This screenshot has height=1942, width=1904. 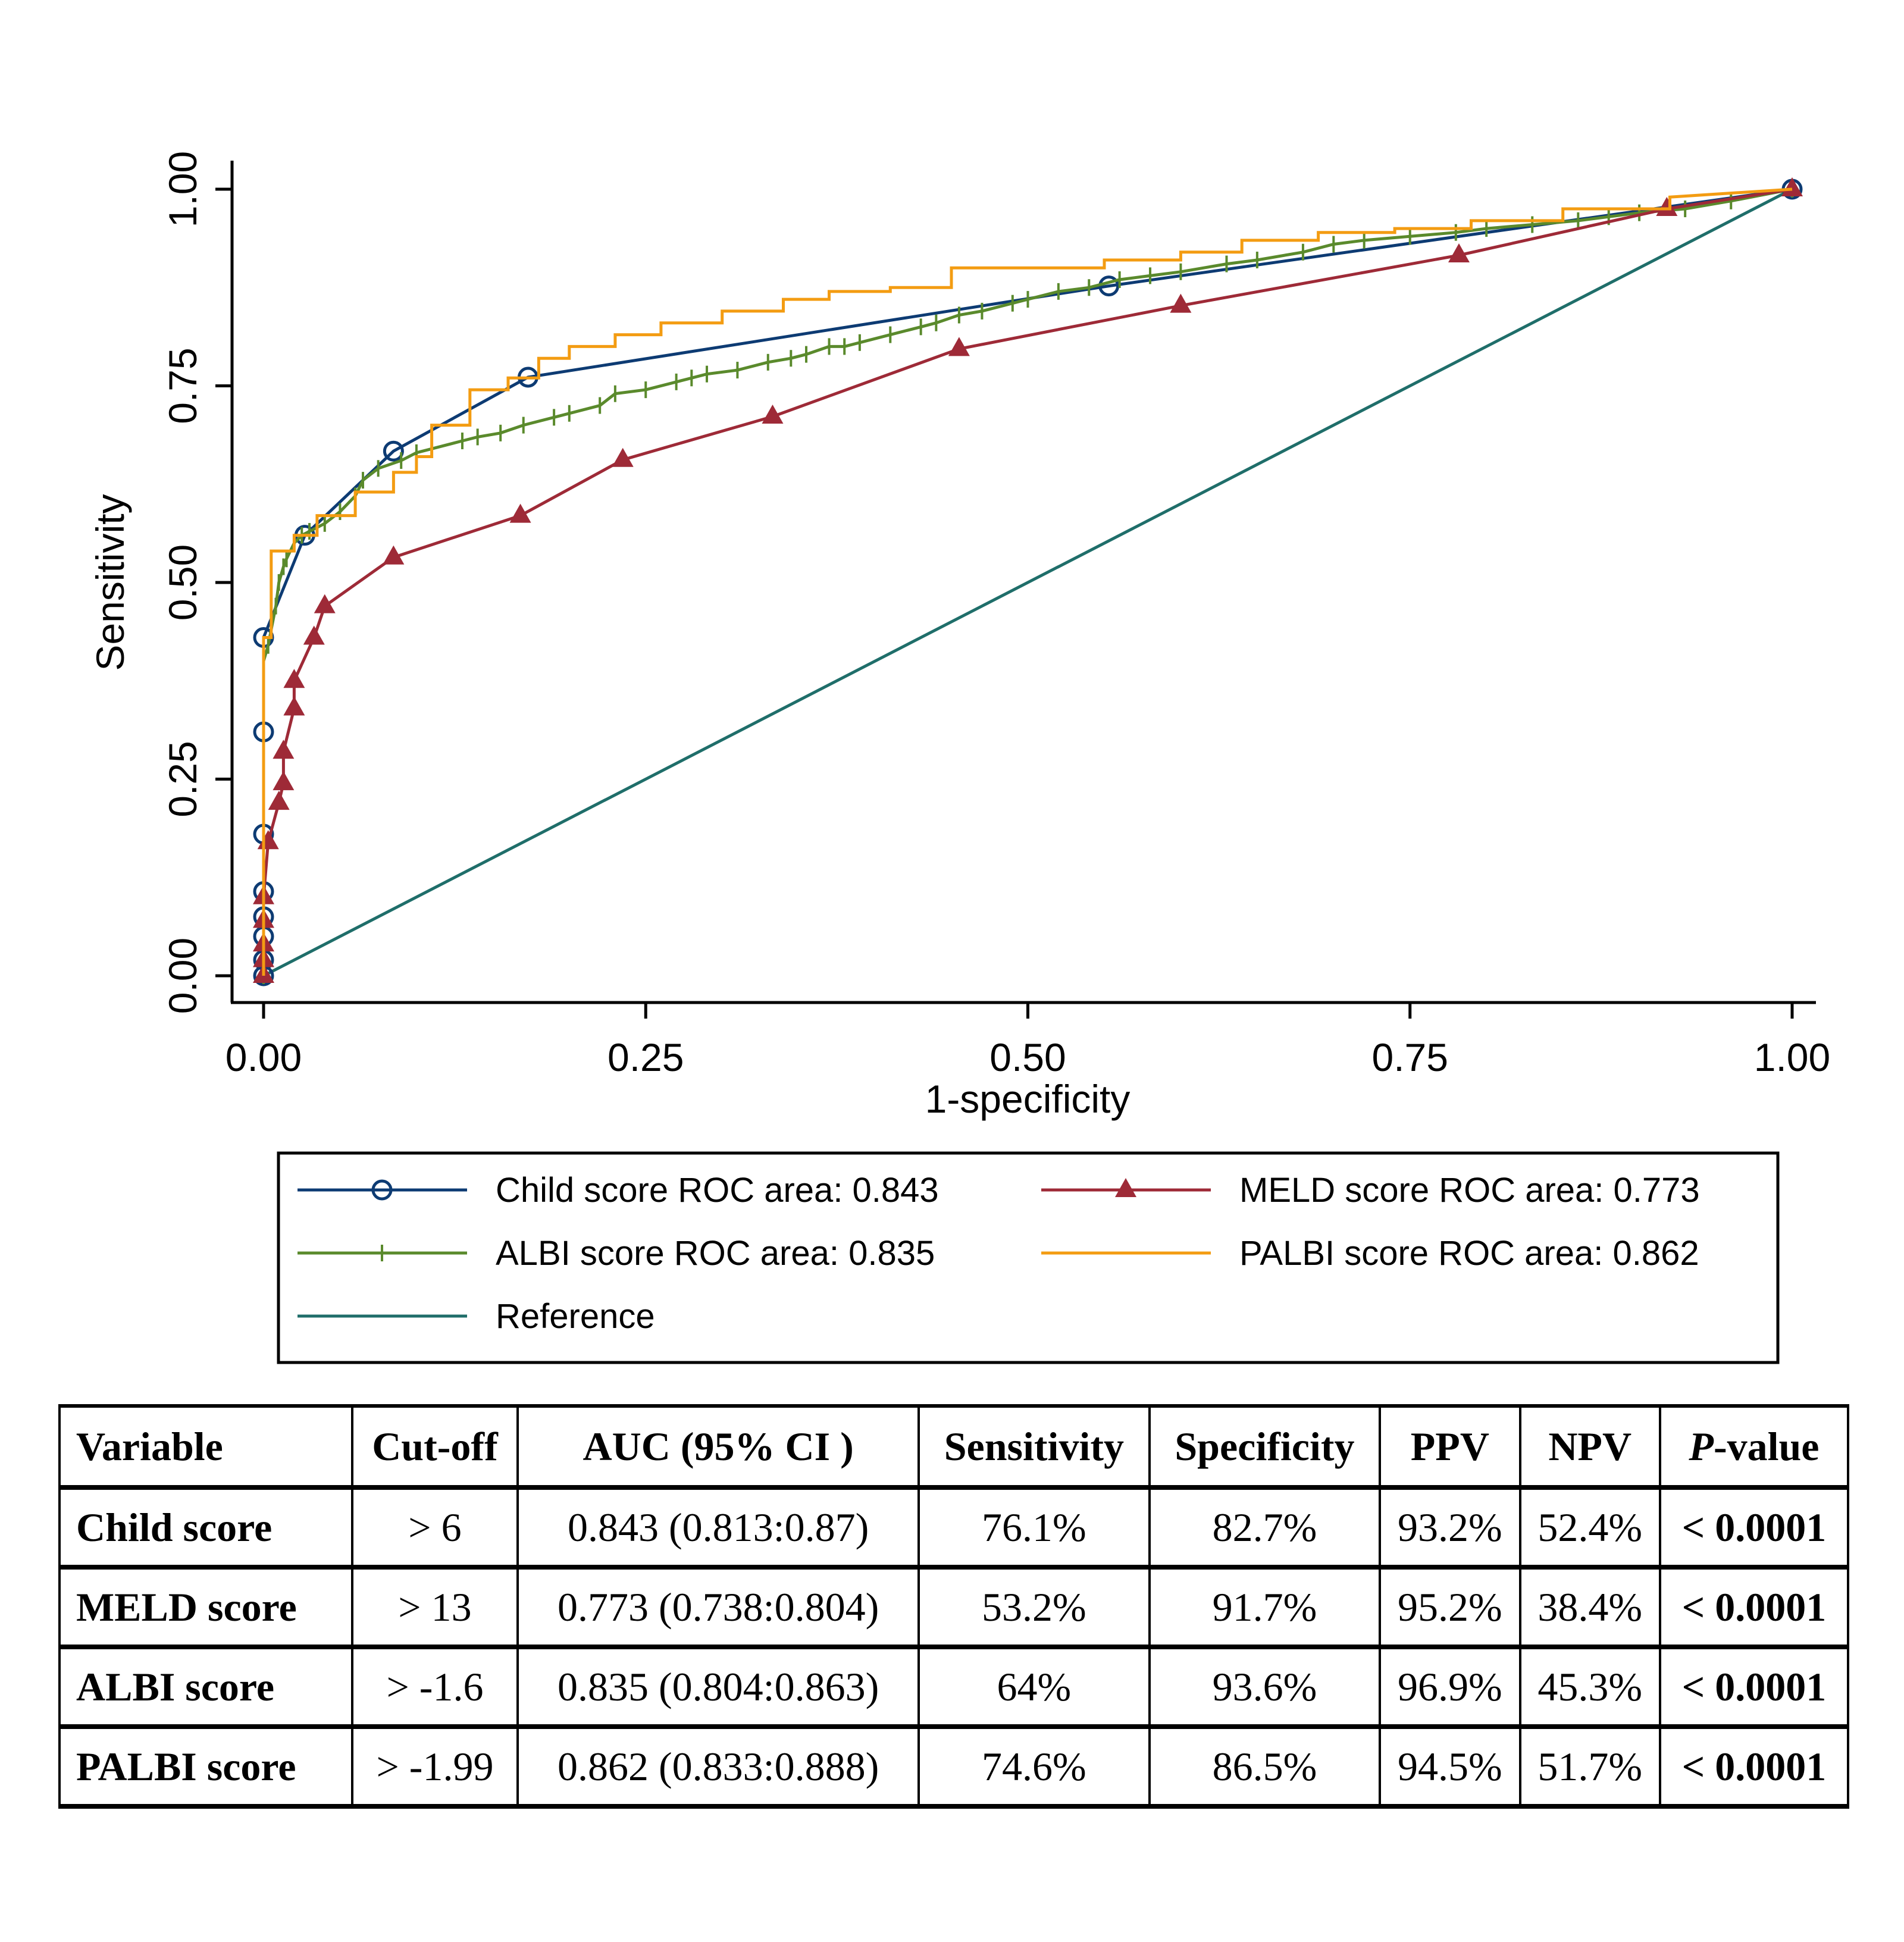 I want to click on header-npv: NPV, so click(x=1589, y=1447).